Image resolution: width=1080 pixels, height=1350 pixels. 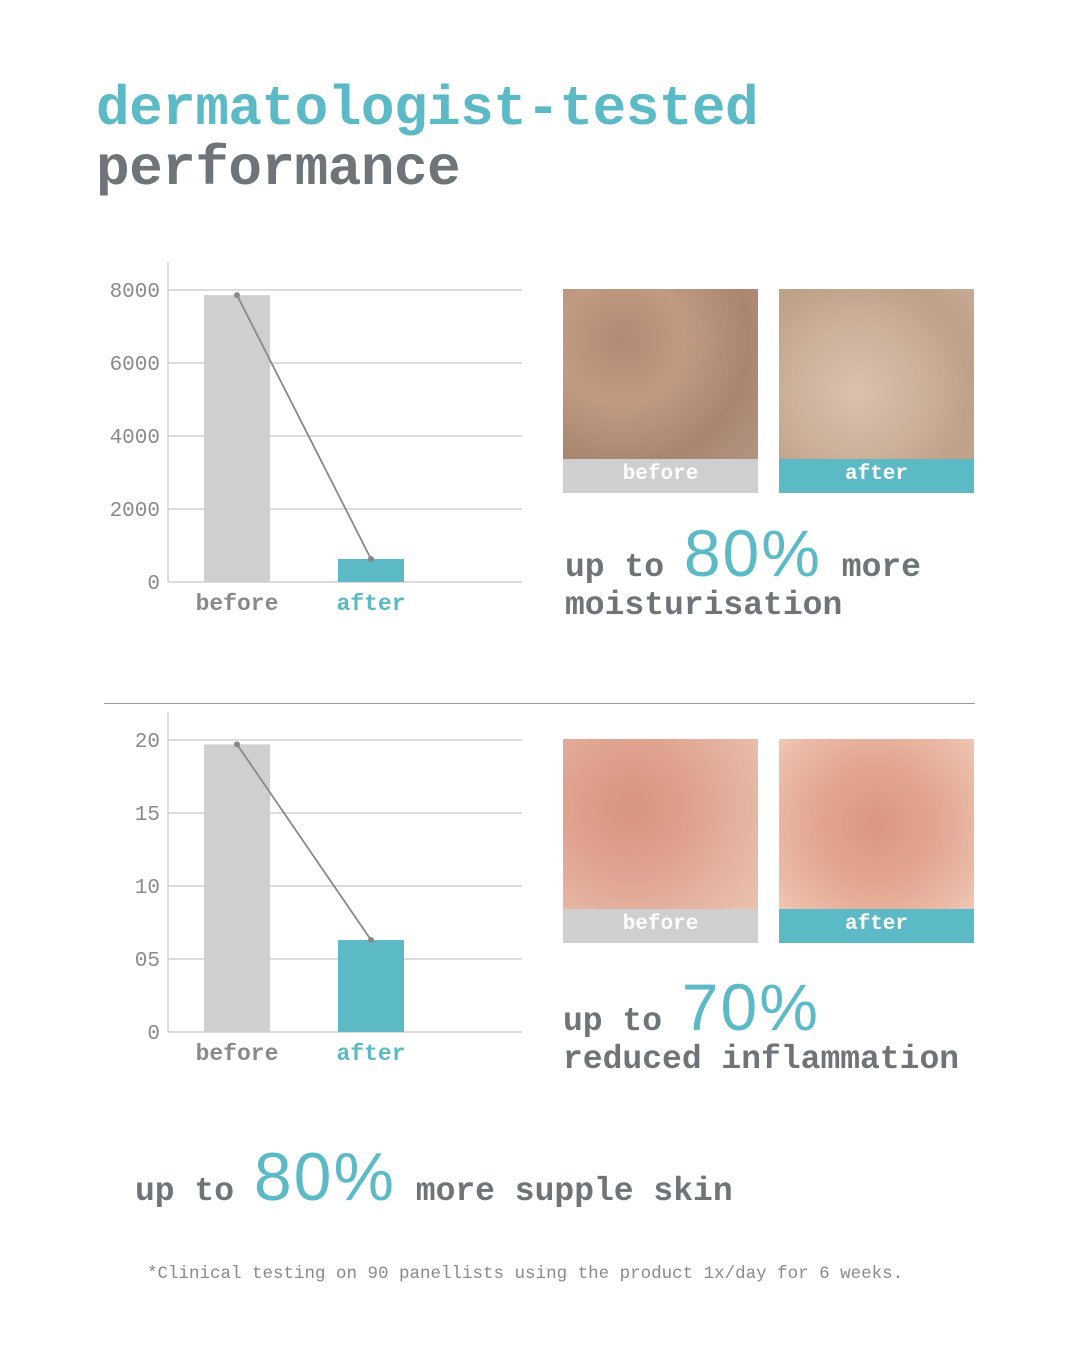 I want to click on before-photo-2: before, so click(x=660, y=841).